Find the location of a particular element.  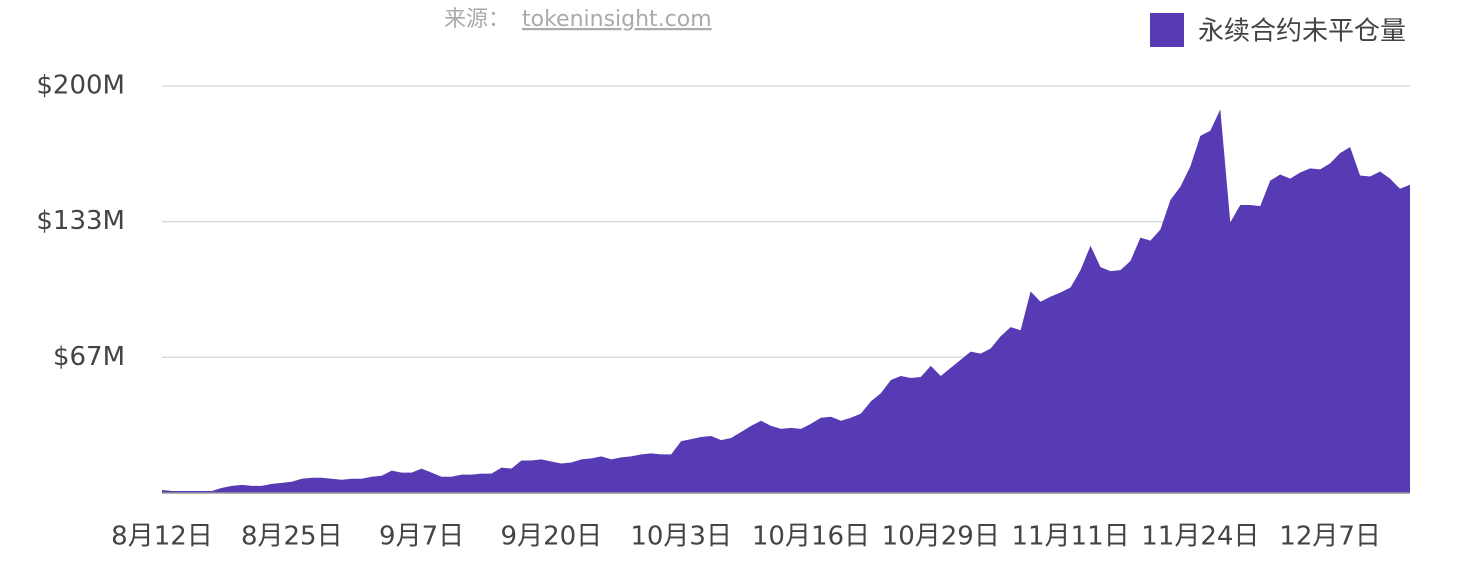

source-link: tokeninsight.com is located at coordinates (617, 19).